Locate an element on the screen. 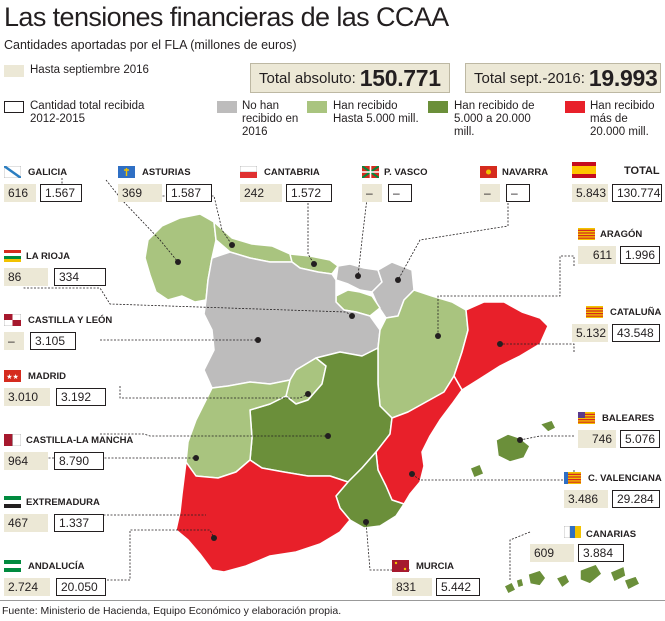 The image size is (665, 621). region-cantabria-2016: 242 is located at coordinates (261, 193).